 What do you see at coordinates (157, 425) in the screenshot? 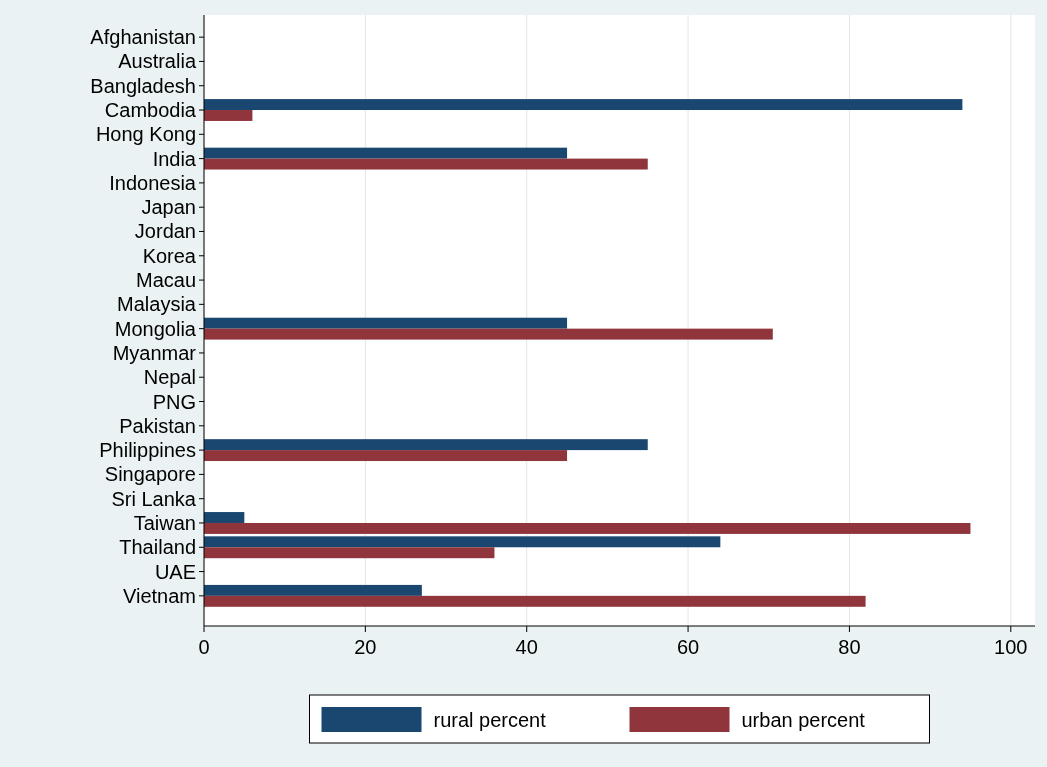
I see `y-tick-label: Pakistan` at bounding box center [157, 425].